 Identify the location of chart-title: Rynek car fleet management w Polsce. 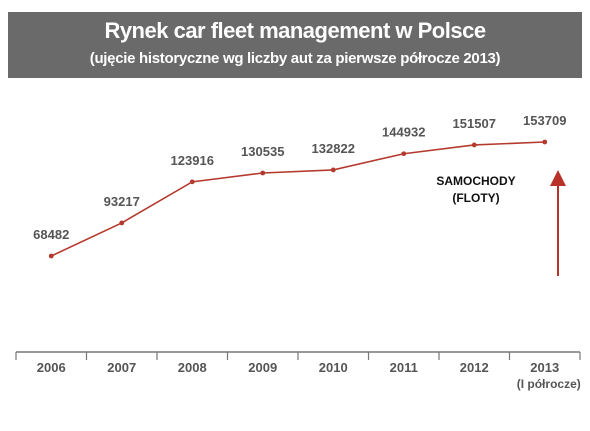
(295, 30).